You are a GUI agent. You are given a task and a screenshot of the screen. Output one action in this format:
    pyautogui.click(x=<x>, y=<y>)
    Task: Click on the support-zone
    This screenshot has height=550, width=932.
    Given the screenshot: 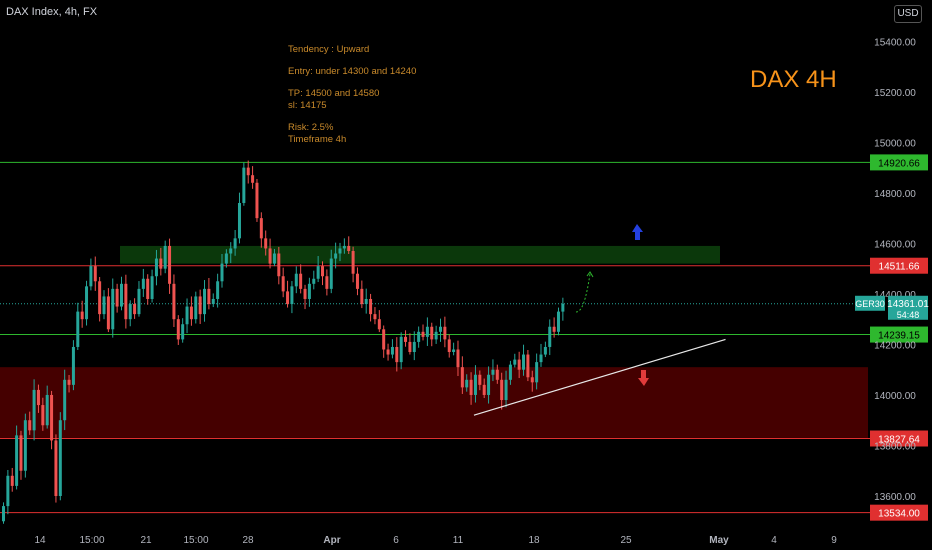 What is the action you would take?
    pyautogui.click(x=434, y=402)
    